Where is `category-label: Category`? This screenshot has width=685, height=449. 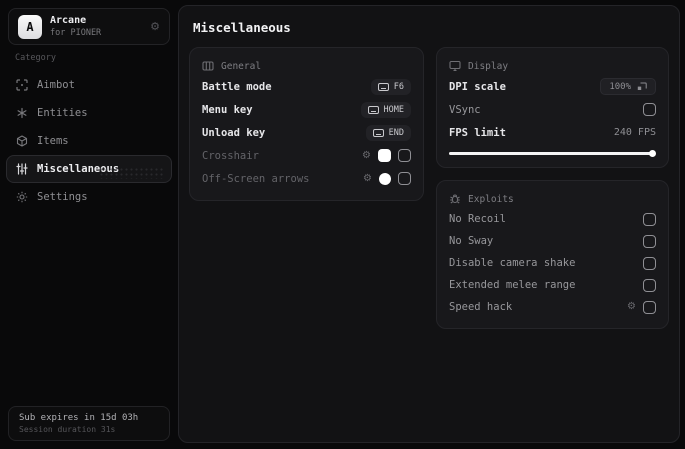 category-label: Category is located at coordinates (35, 58).